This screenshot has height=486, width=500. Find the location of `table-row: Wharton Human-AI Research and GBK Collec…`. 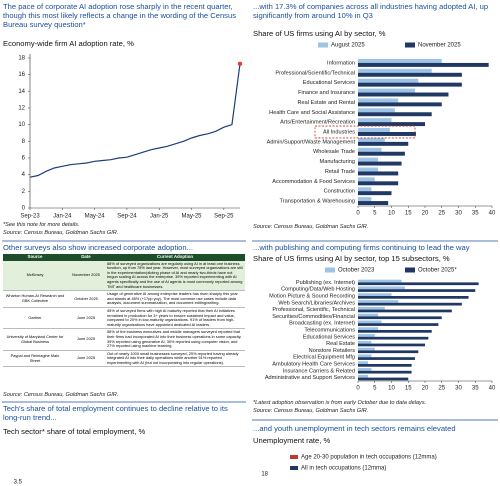

table-row: Wharton Human-AI Research and GBK Collec… is located at coordinates (124, 299).